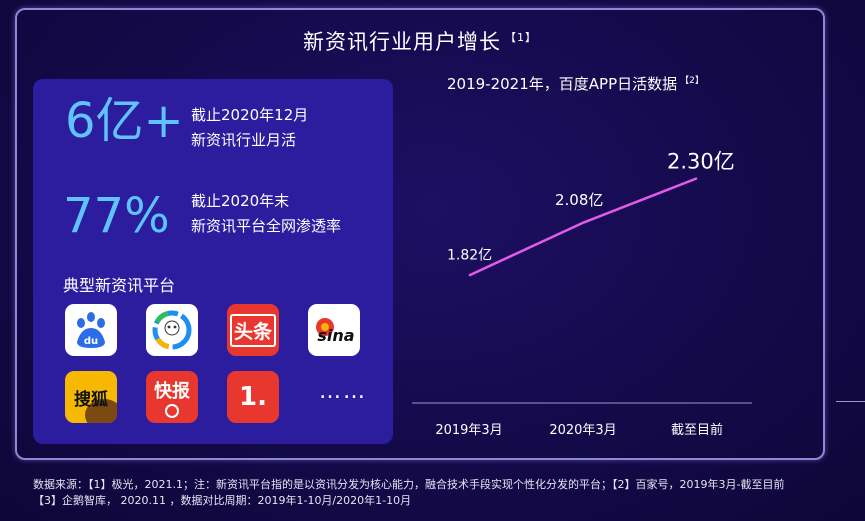  What do you see at coordinates (562, 84) in the screenshot?
I see `chart-title-text: 2019-2021年，百度APP日活数据` at bounding box center [562, 84].